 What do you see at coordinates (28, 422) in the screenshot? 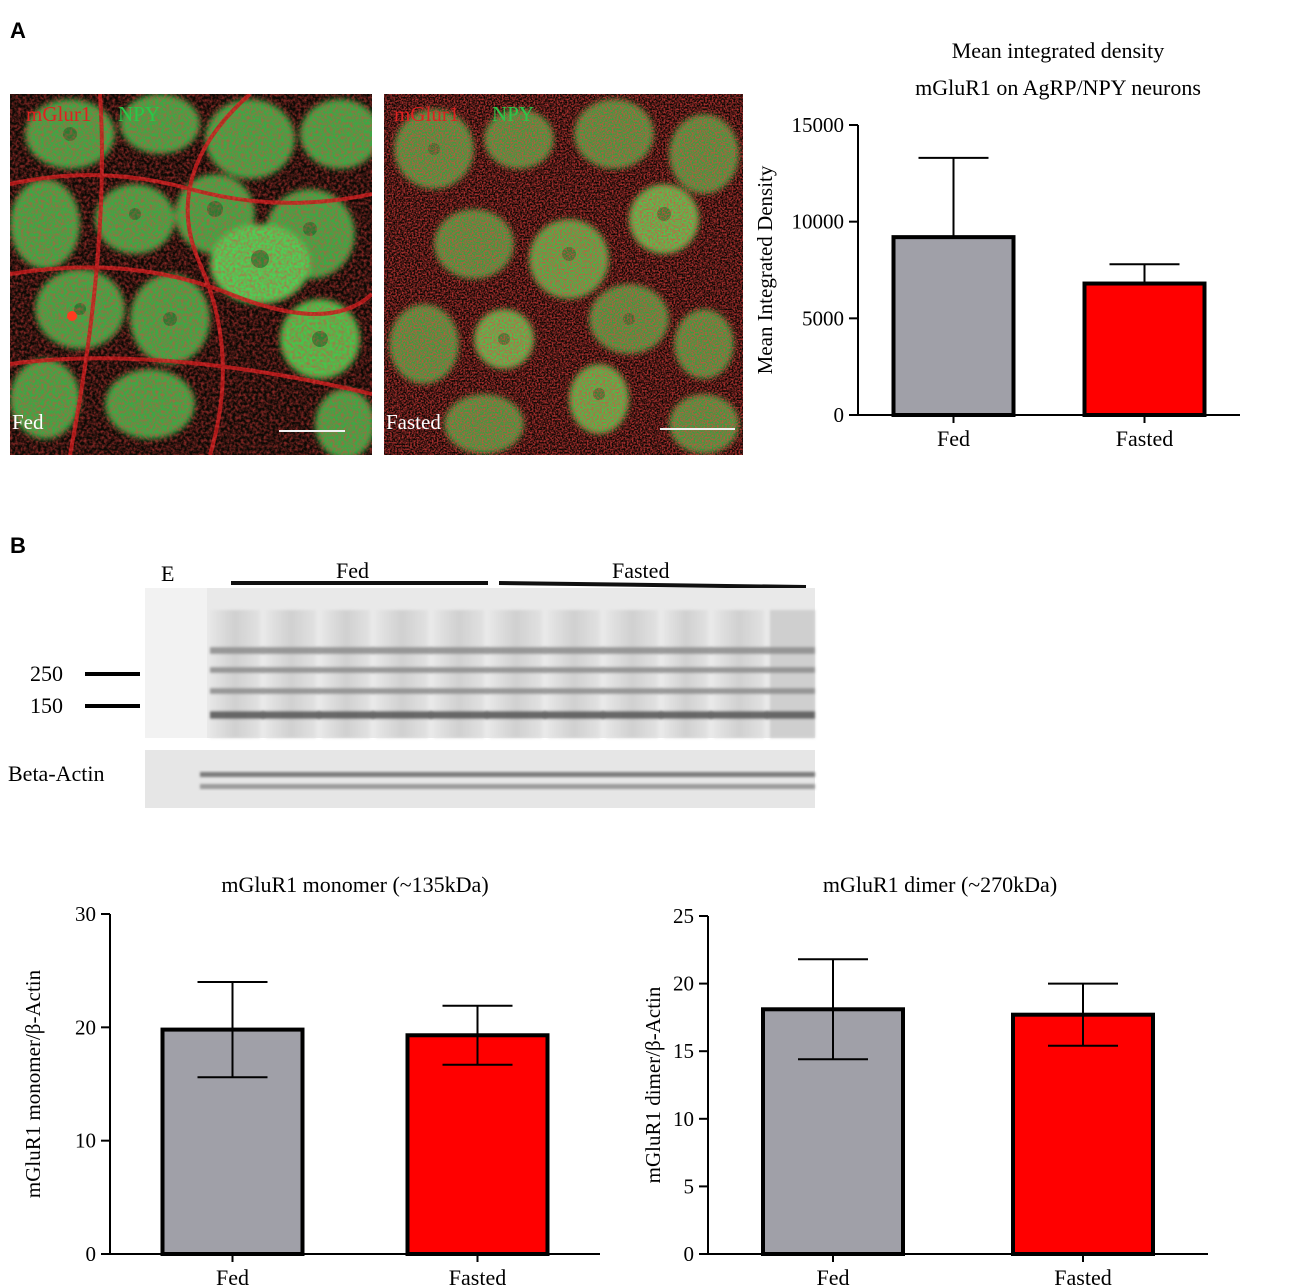
I see `micrograph-fed-condition: Fed` at bounding box center [28, 422].